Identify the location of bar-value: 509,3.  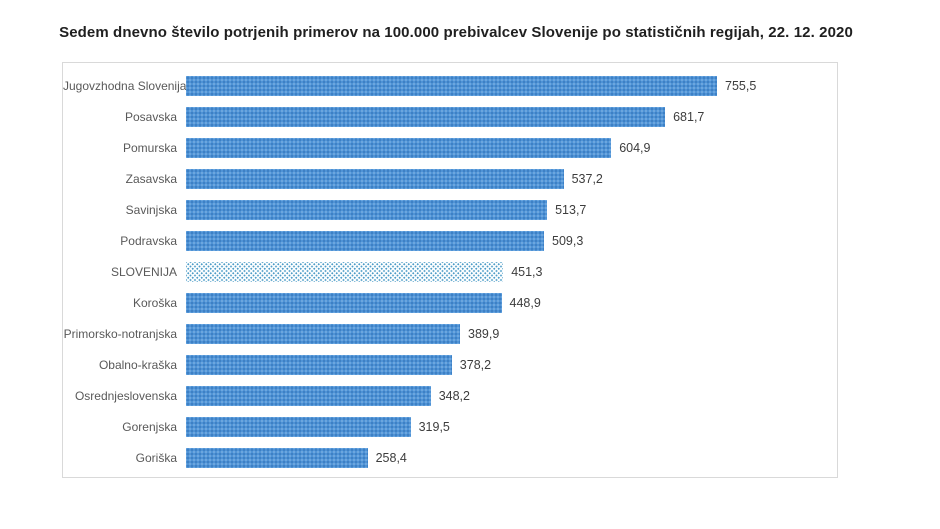
(568, 240).